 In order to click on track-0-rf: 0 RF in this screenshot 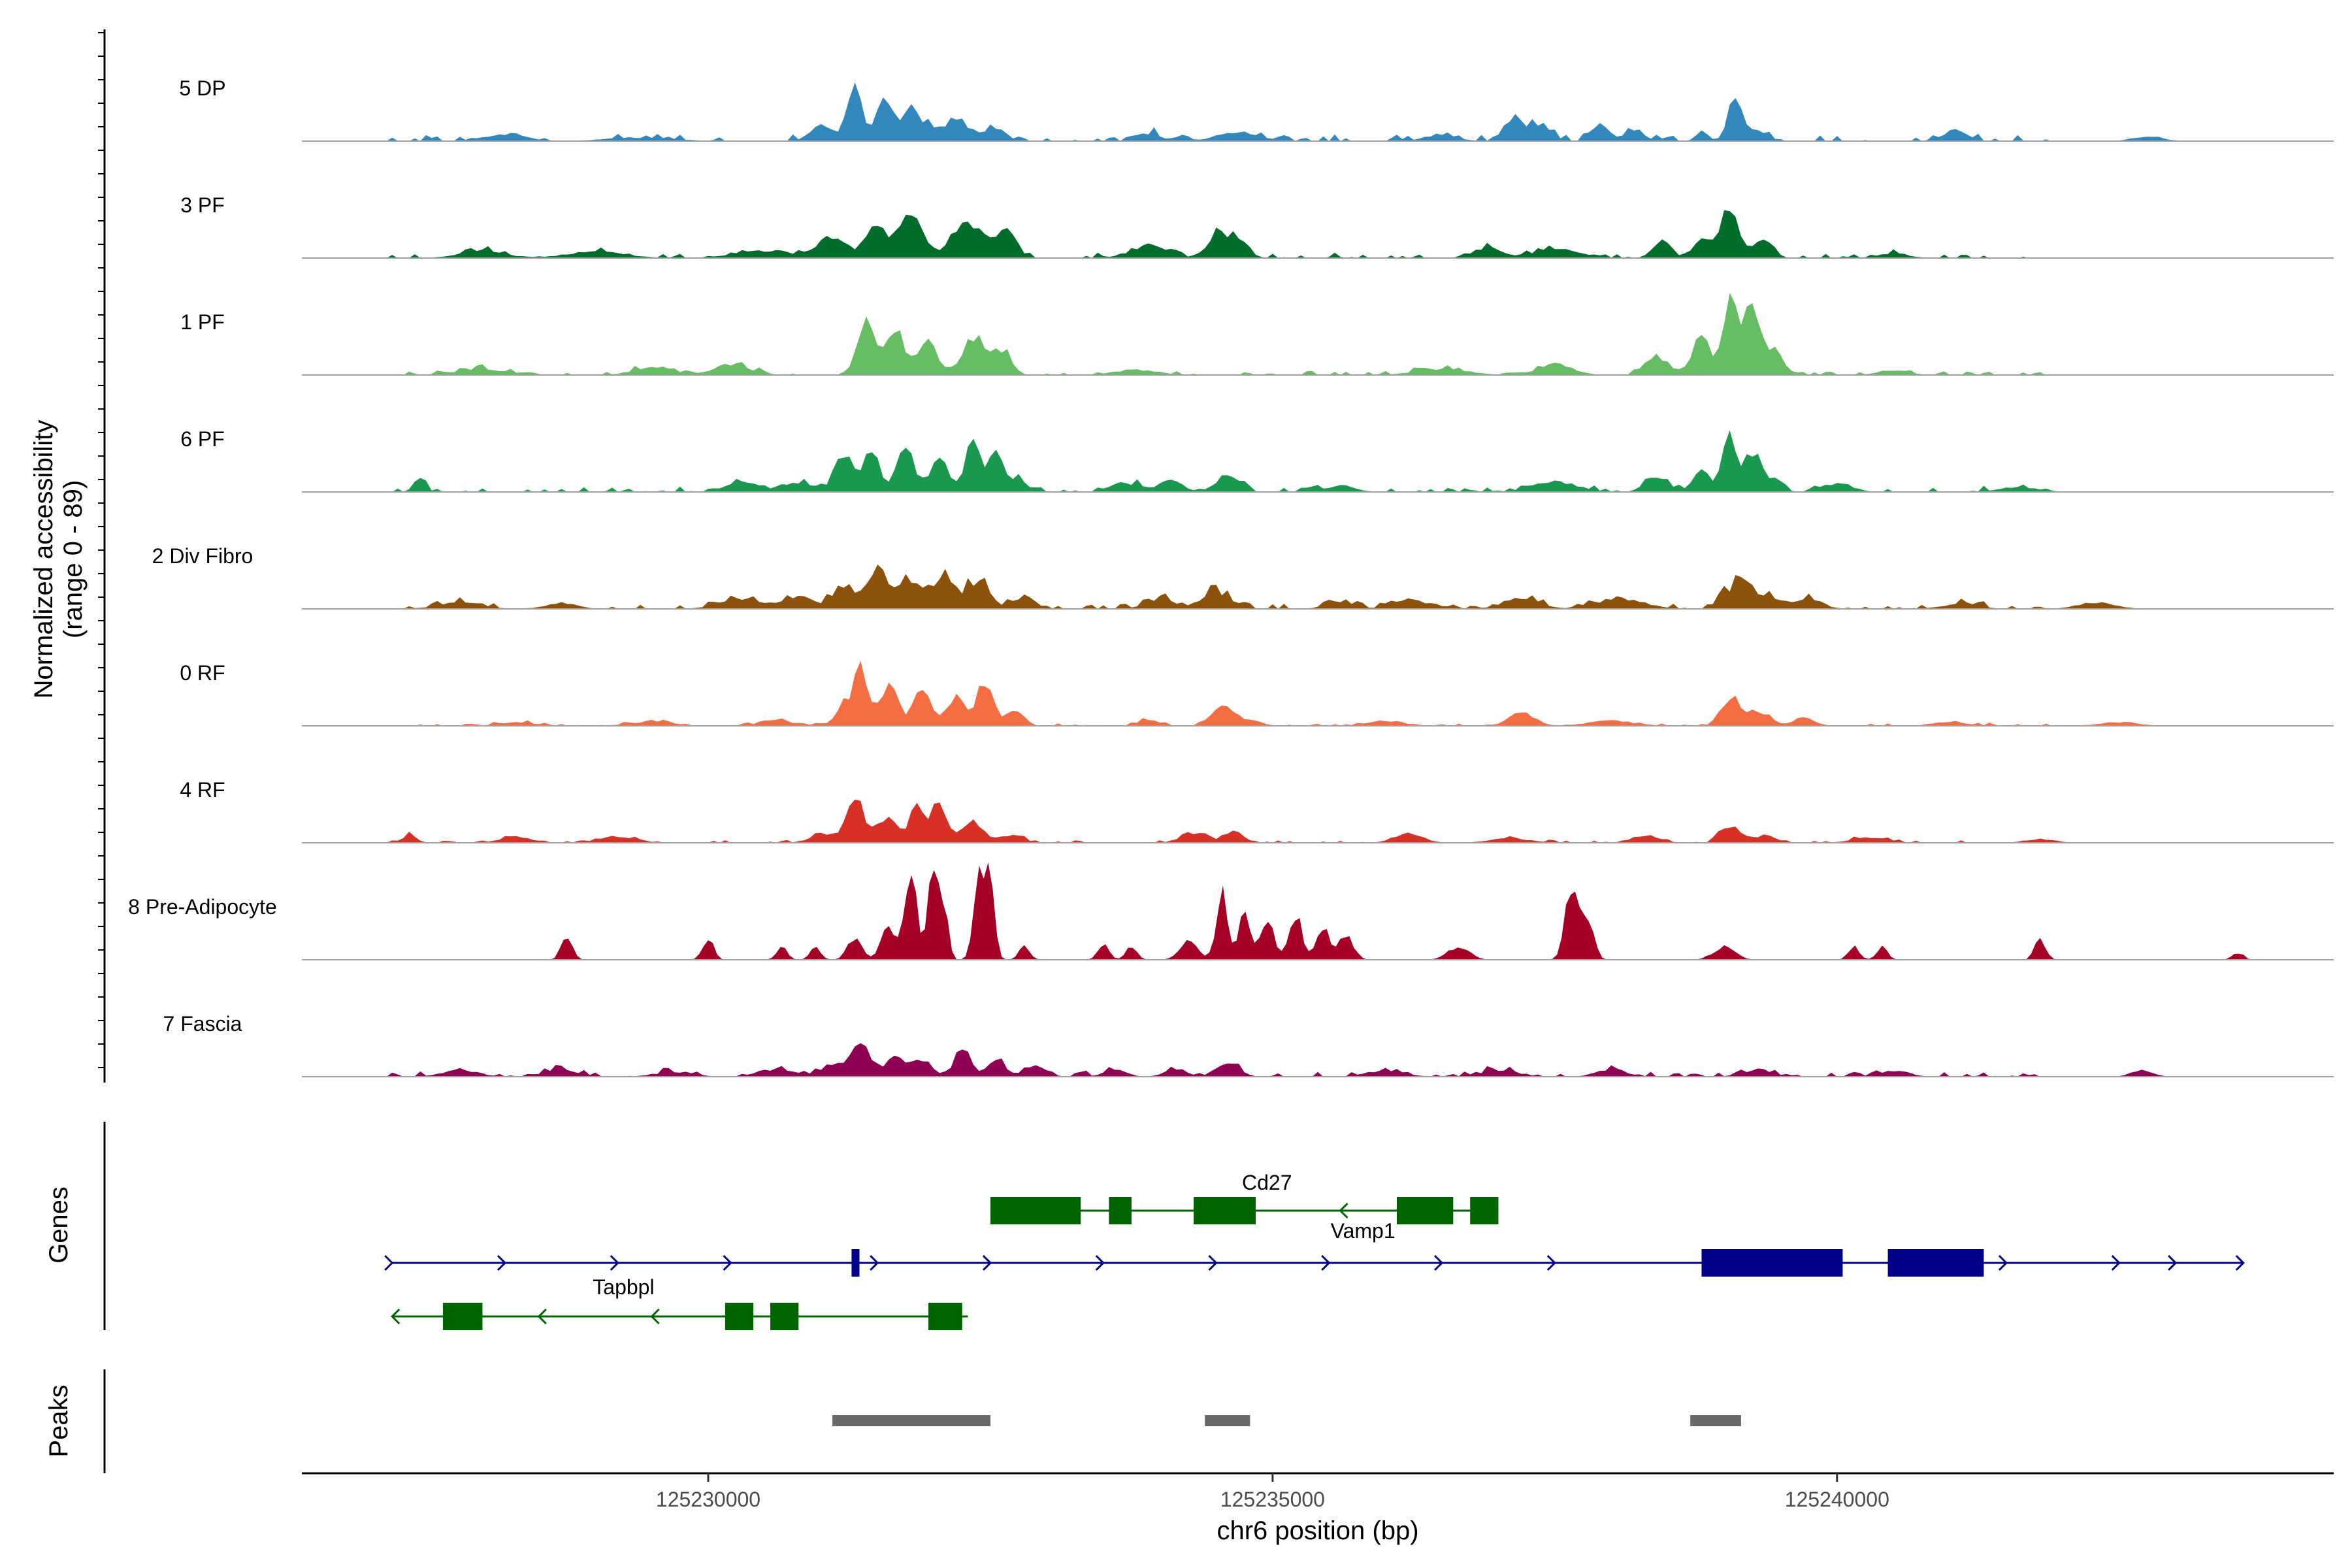, I will do `click(1257, 694)`.